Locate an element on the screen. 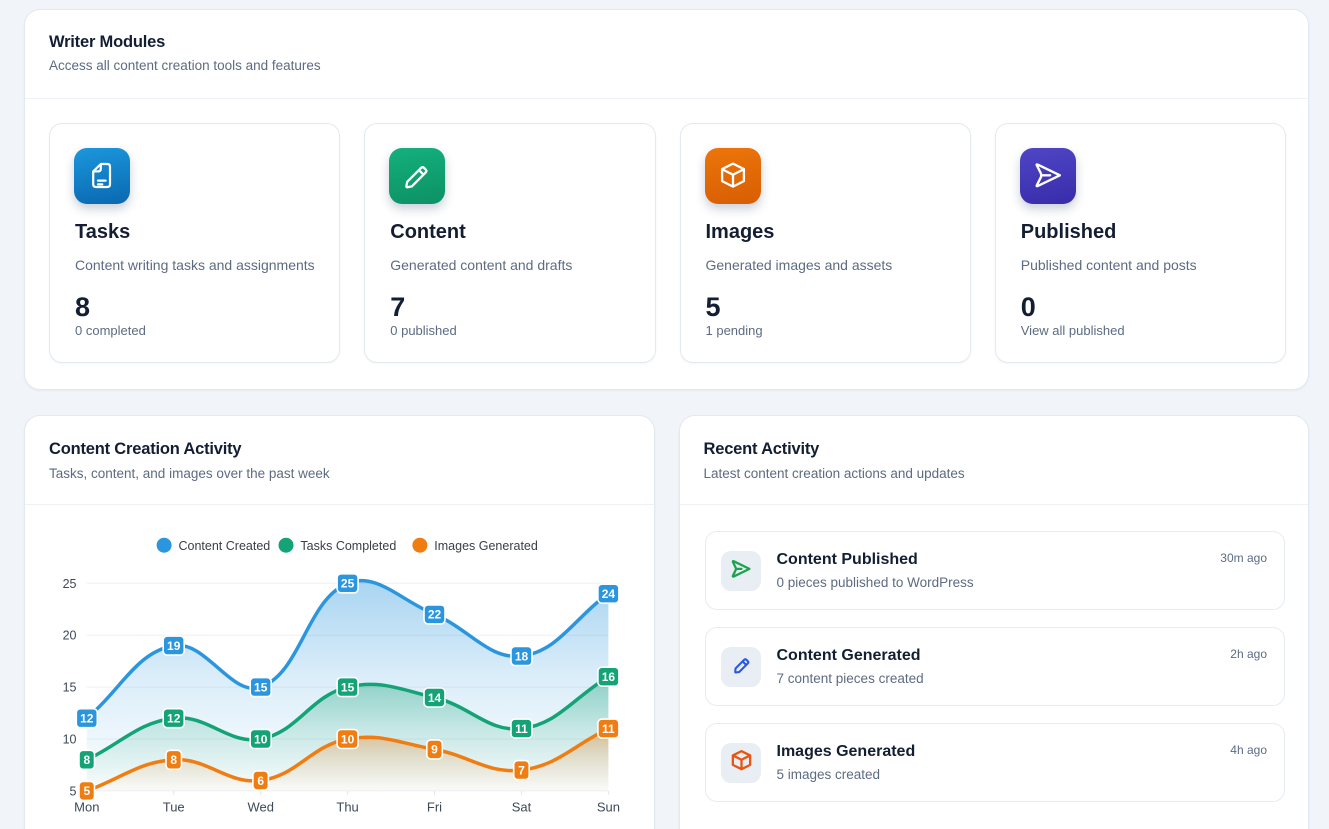 The height and width of the screenshot is (829, 1329). svg-text: 24 is located at coordinates (609, 594).